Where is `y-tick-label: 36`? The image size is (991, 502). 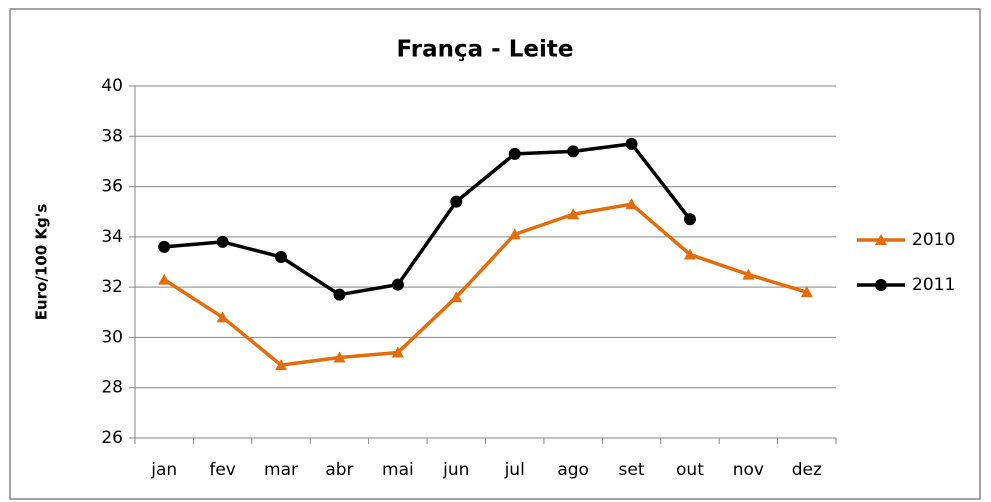
y-tick-label: 36 is located at coordinates (112, 187).